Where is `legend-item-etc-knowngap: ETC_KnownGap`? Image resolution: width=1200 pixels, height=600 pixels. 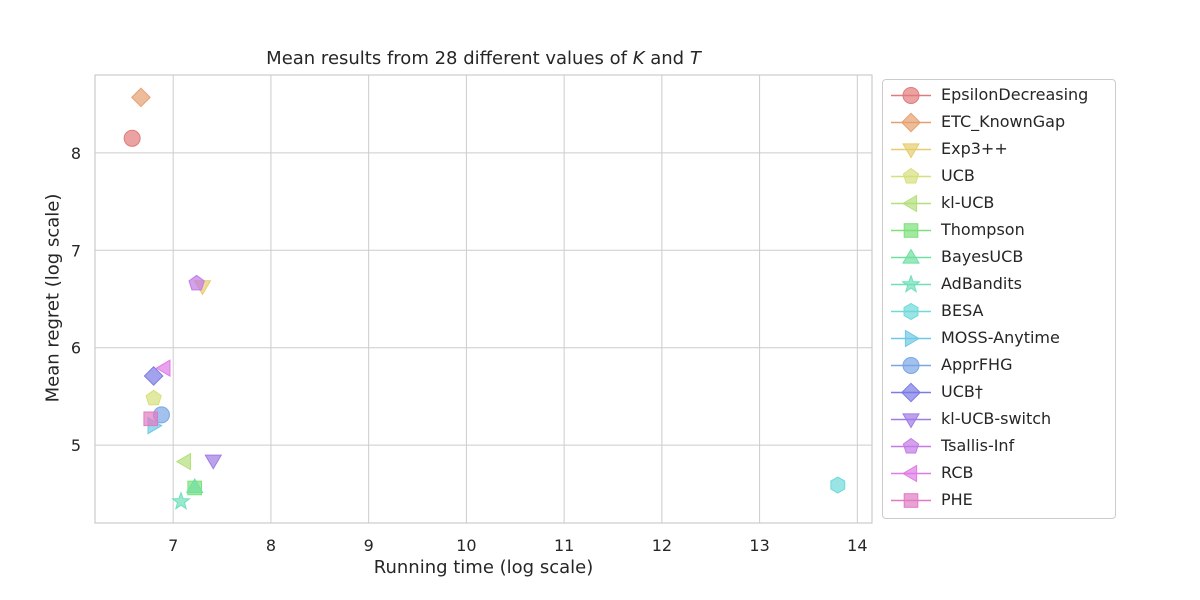
legend-item-etc-knowngap: ETC_KnownGap is located at coordinates (999, 122).